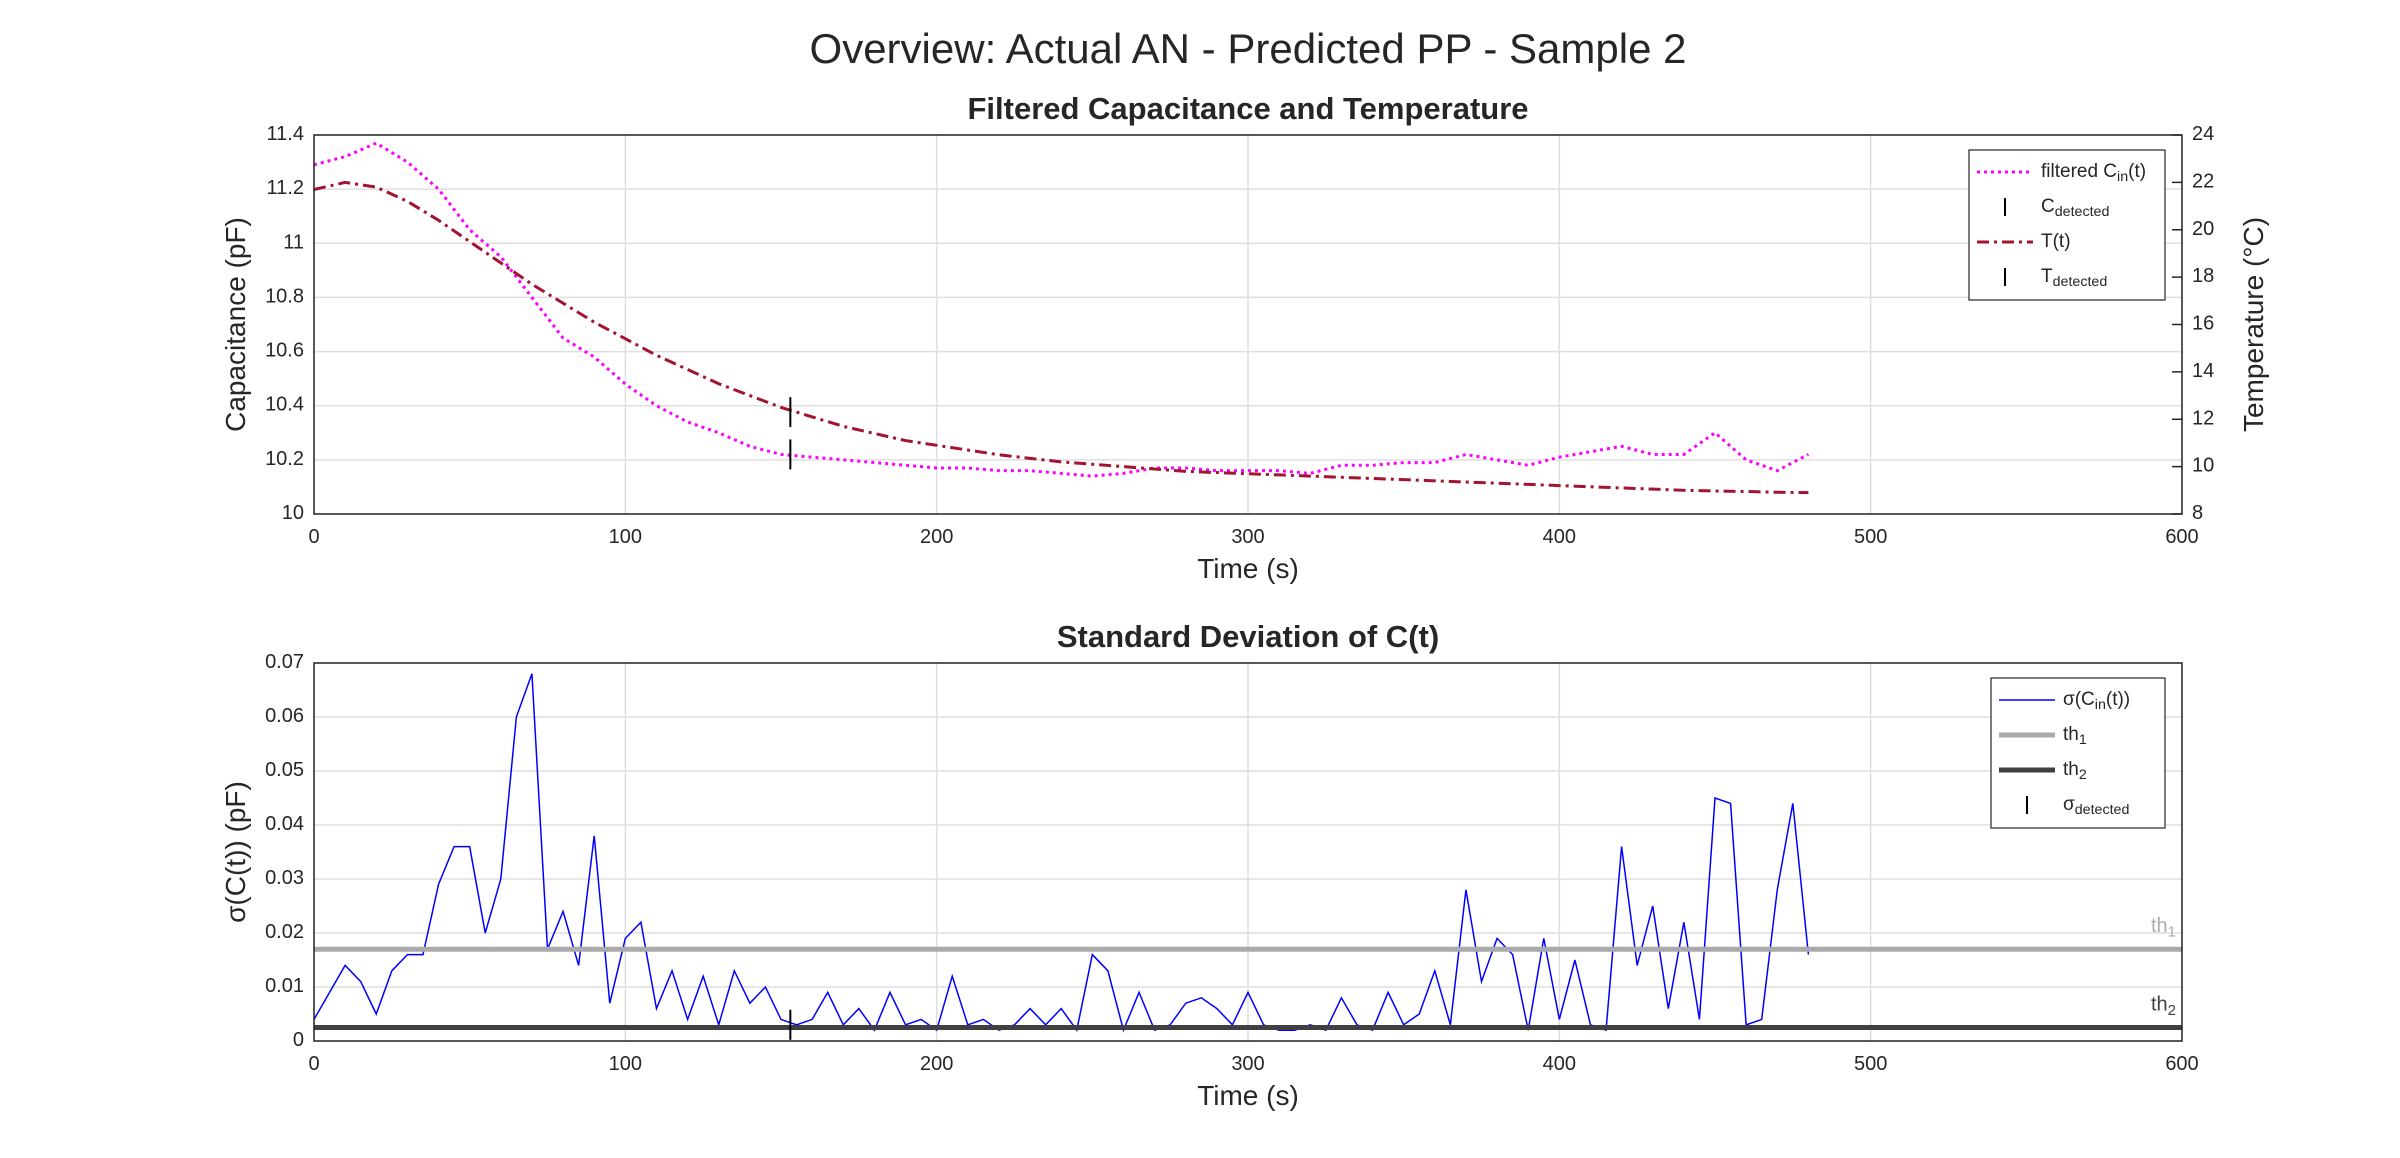 The width and height of the screenshot is (2400, 1158). What do you see at coordinates (2203, 134) in the screenshot?
I see `y2-tick-label: 24` at bounding box center [2203, 134].